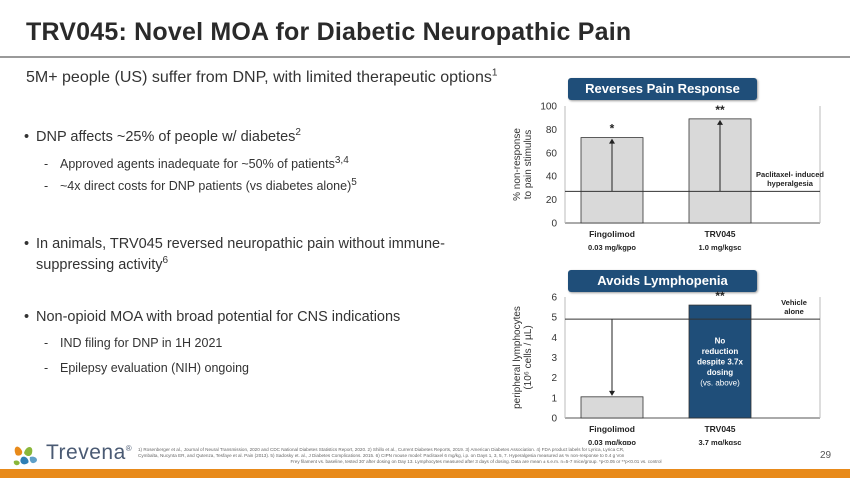 The width and height of the screenshot is (850, 478). Describe the element at coordinates (554, 358) in the screenshot. I see `y-tick-label: 3` at that location.